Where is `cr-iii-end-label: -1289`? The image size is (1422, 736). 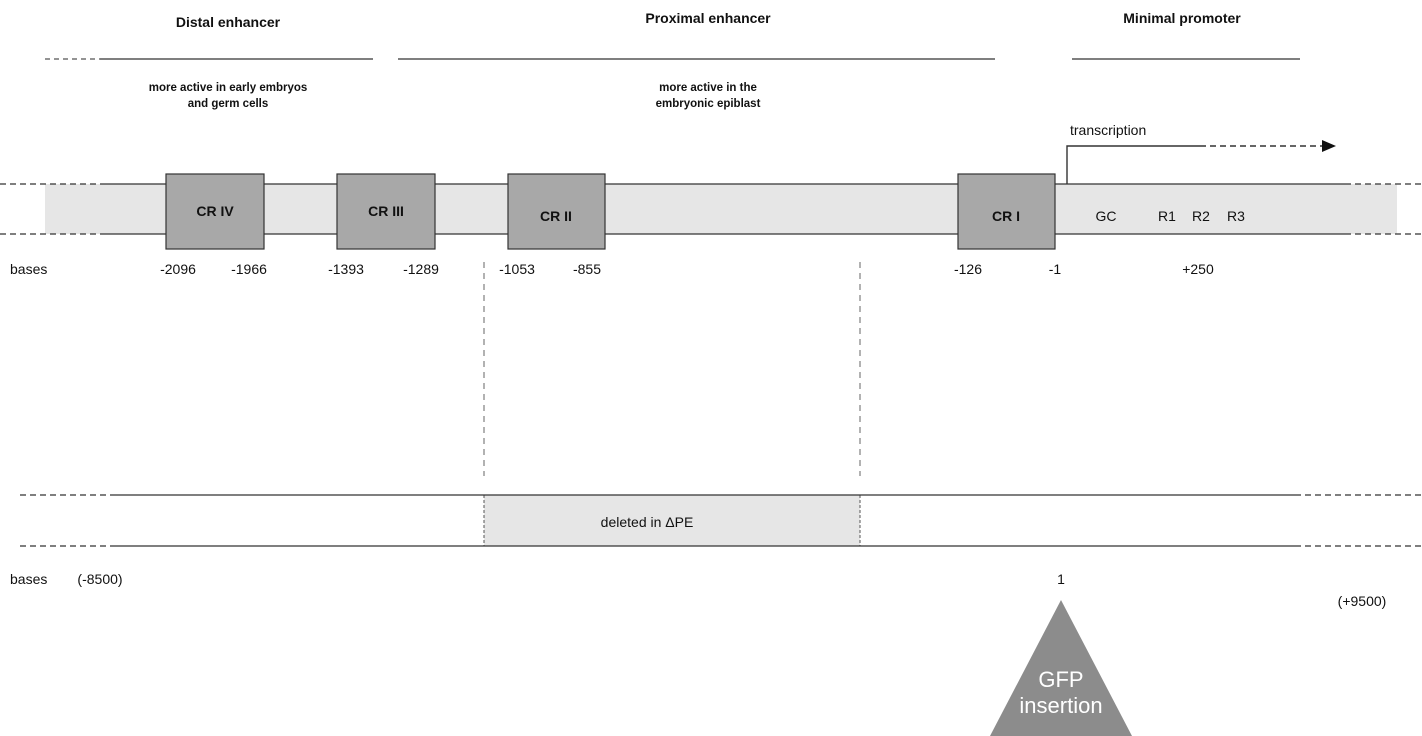 cr-iii-end-label: -1289 is located at coordinates (421, 269).